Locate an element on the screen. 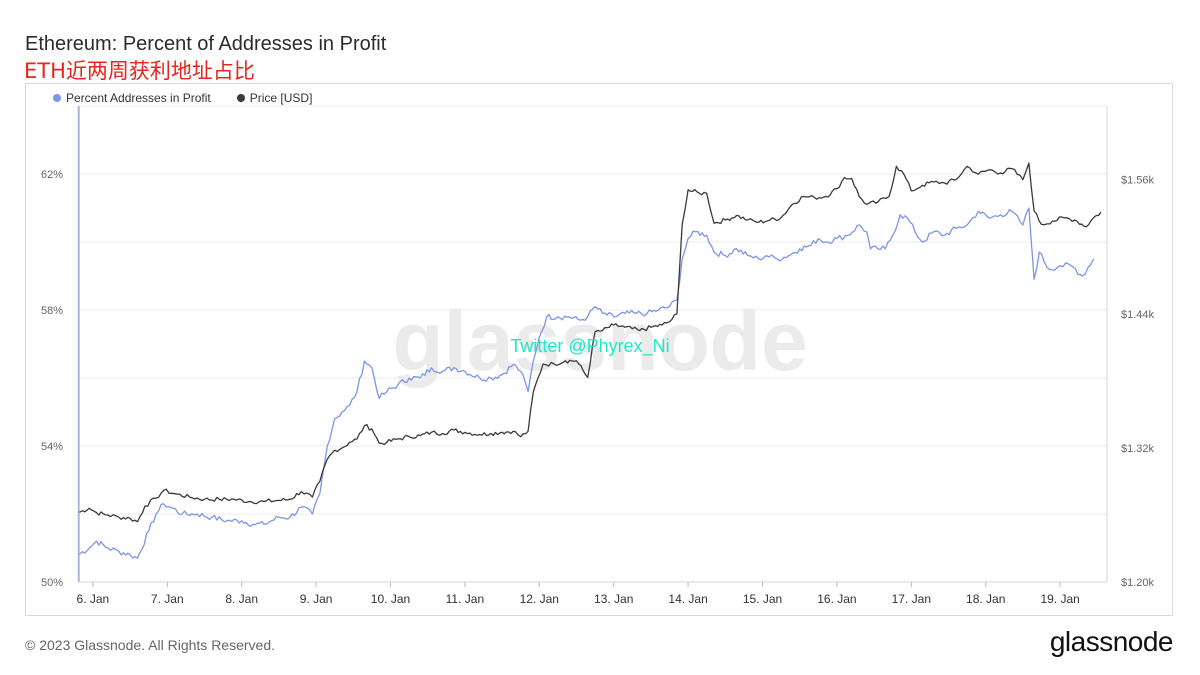  y-left-tick-label: 62% is located at coordinates (52, 175).